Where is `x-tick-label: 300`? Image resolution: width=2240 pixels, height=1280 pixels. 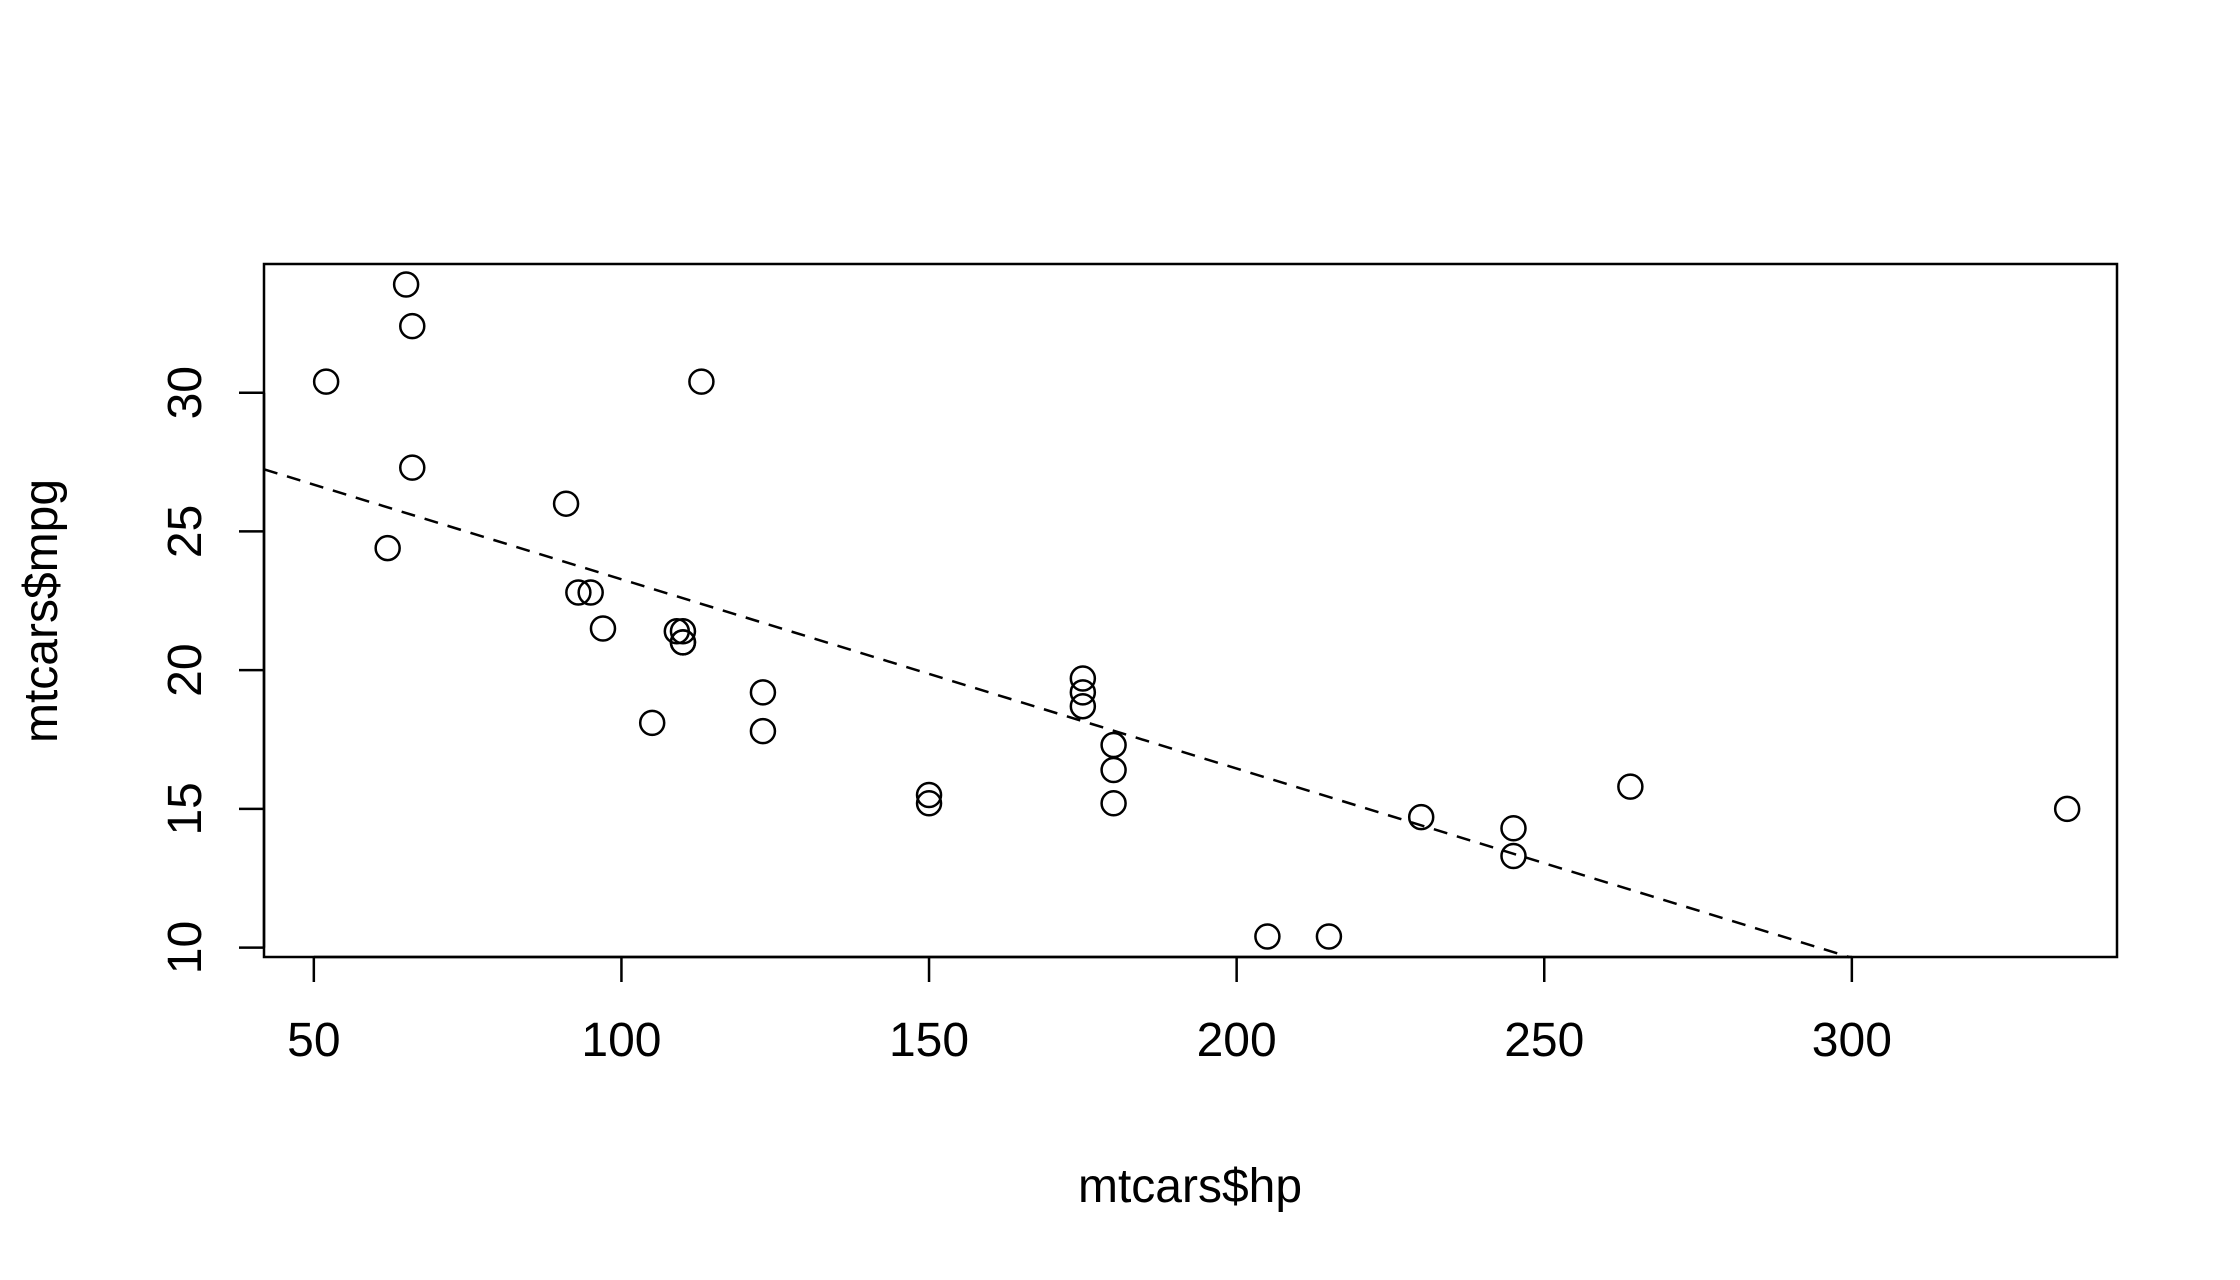
x-tick-label: 300 is located at coordinates (1852, 1040).